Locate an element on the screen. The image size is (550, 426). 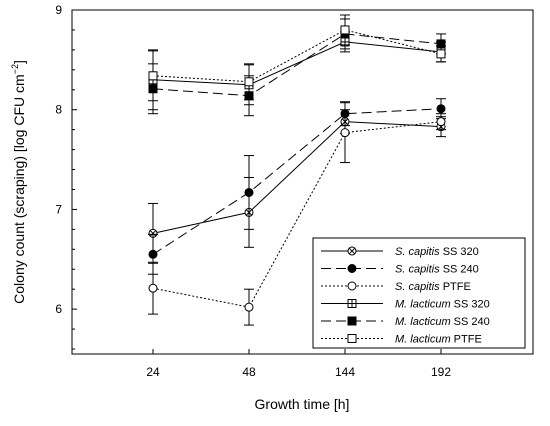
legend-label: S. capitis SS 240 is located at coordinates (437, 270).